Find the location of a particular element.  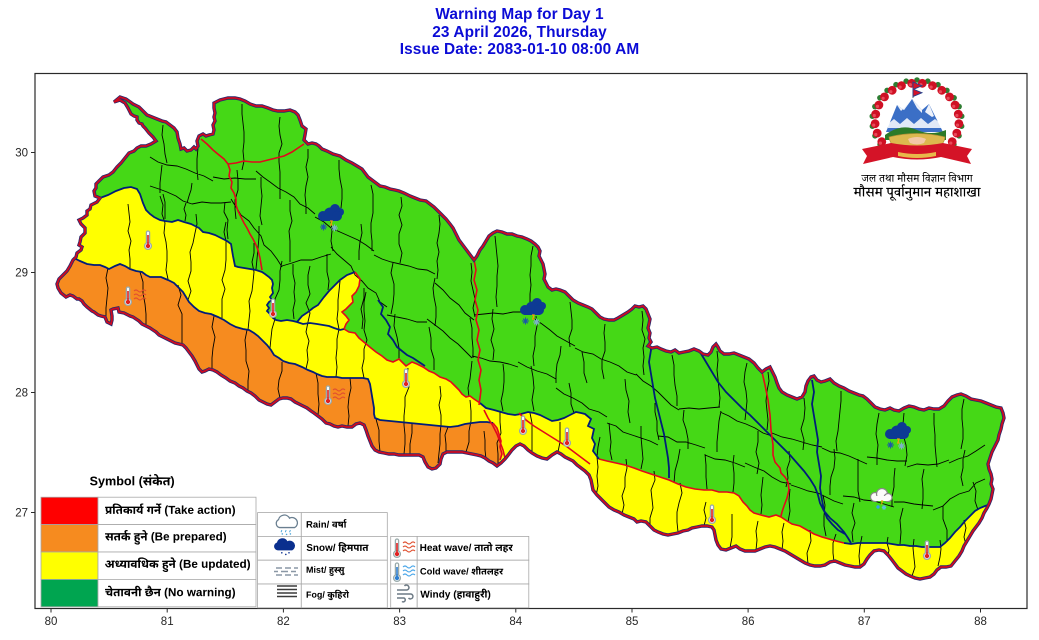

svg-text: 80 is located at coordinates (51, 622).